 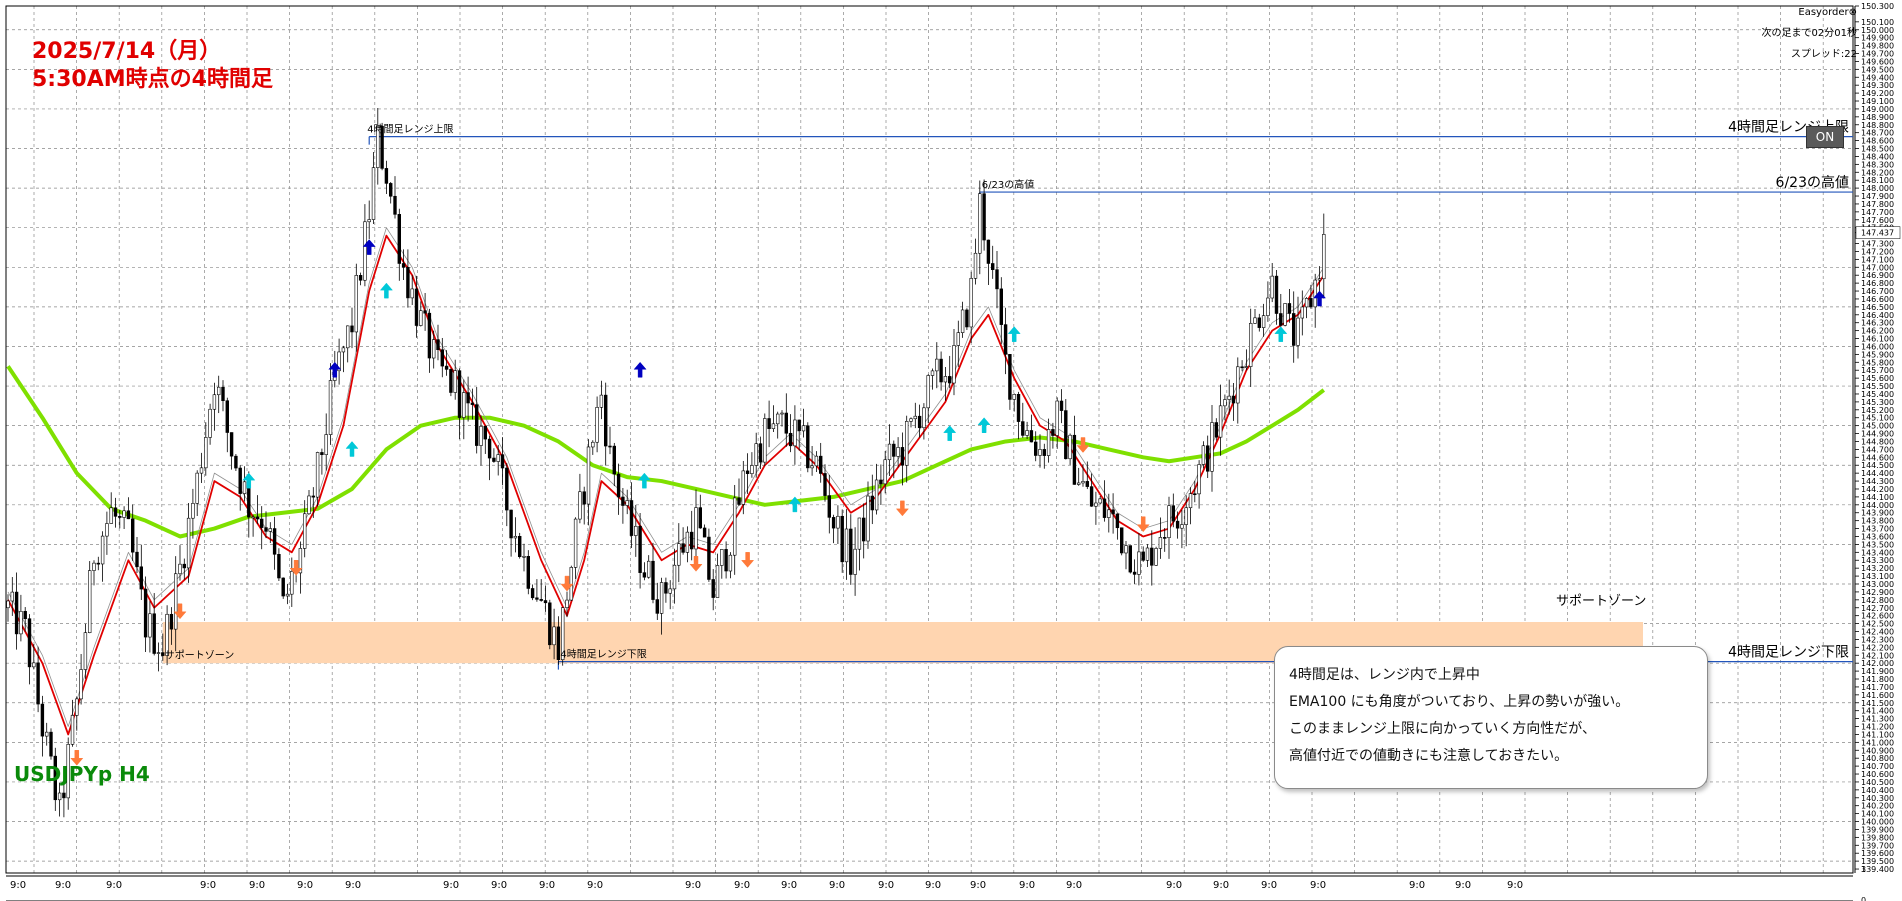 What do you see at coordinates (1877, 845) in the screenshot?
I see `price-tick-label: 139.700` at bounding box center [1877, 845].